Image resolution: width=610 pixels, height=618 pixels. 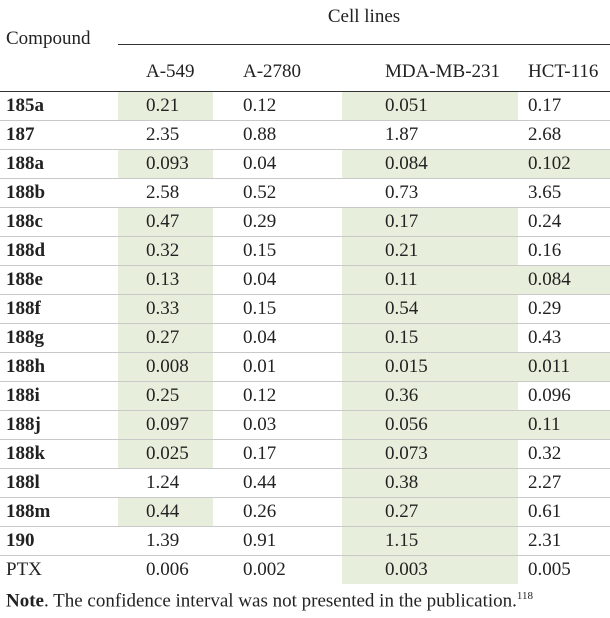 What do you see at coordinates (430, 193) in the screenshot?
I see `value-cell: 0.73` at bounding box center [430, 193].